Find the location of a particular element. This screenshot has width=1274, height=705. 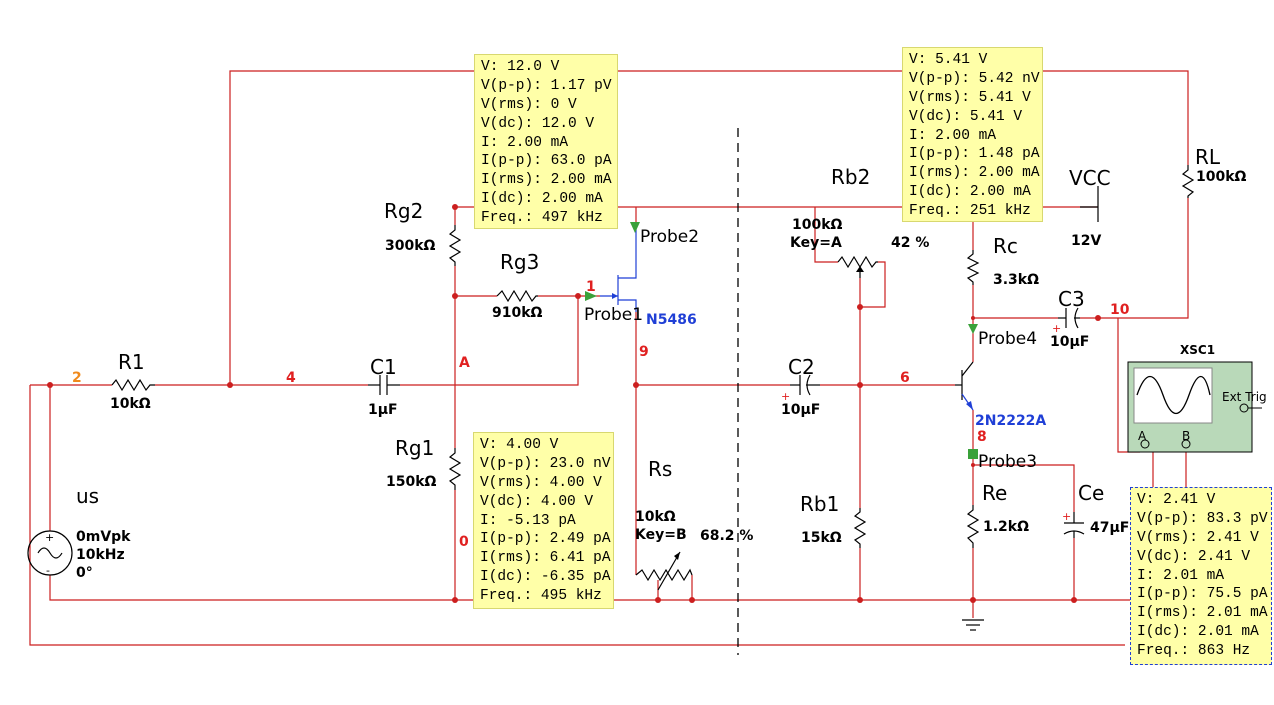

rg3-label: Rg3 is located at coordinates (519, 262).